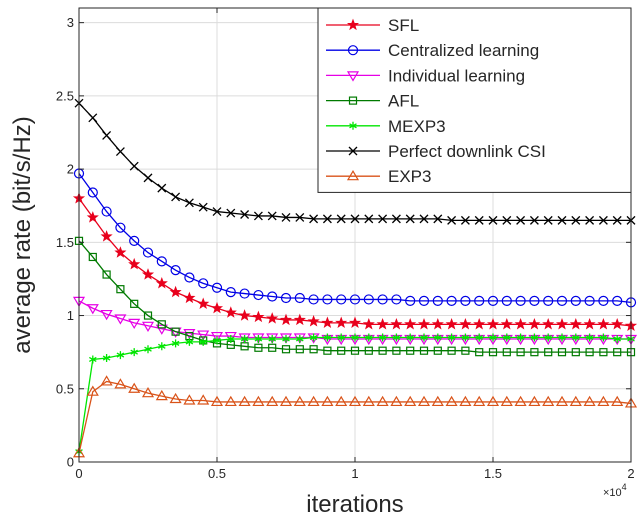  I want to click on x-tick-label: 0.5, so click(217, 473).